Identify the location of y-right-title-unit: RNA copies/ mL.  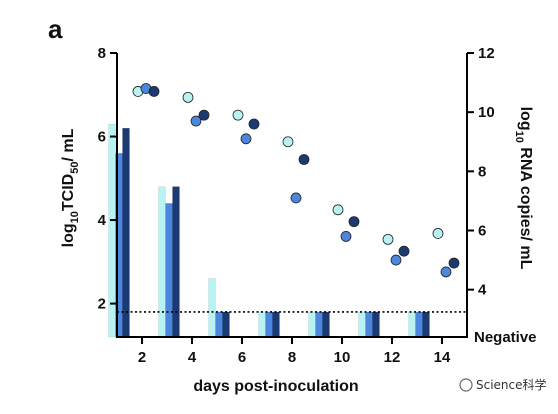
(525, 206).